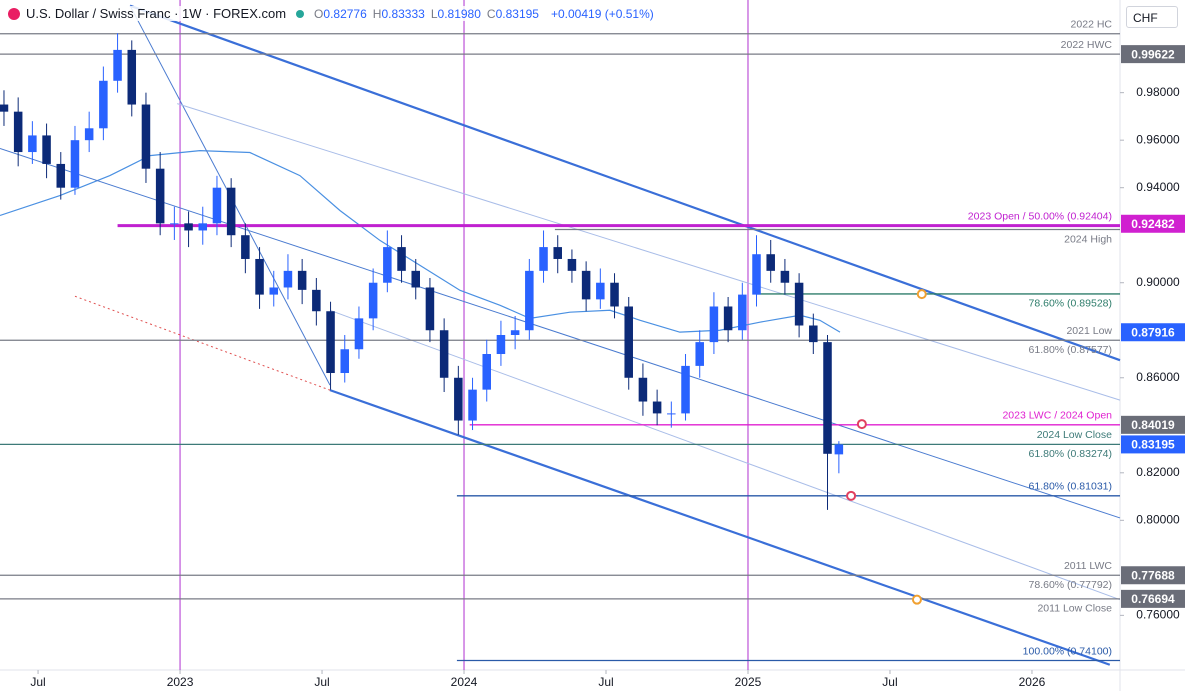 This screenshot has width=1185, height=691. I want to click on level-label: 2022 HC, so click(1092, 25).